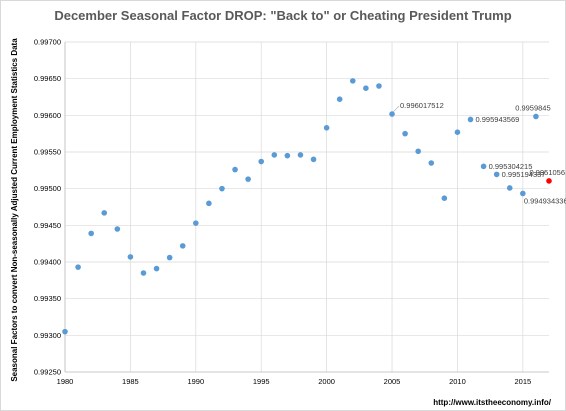 The height and width of the screenshot is (411, 566). What do you see at coordinates (47, 335) in the screenshot?
I see `y-tick-label: 0.99300` at bounding box center [47, 335].